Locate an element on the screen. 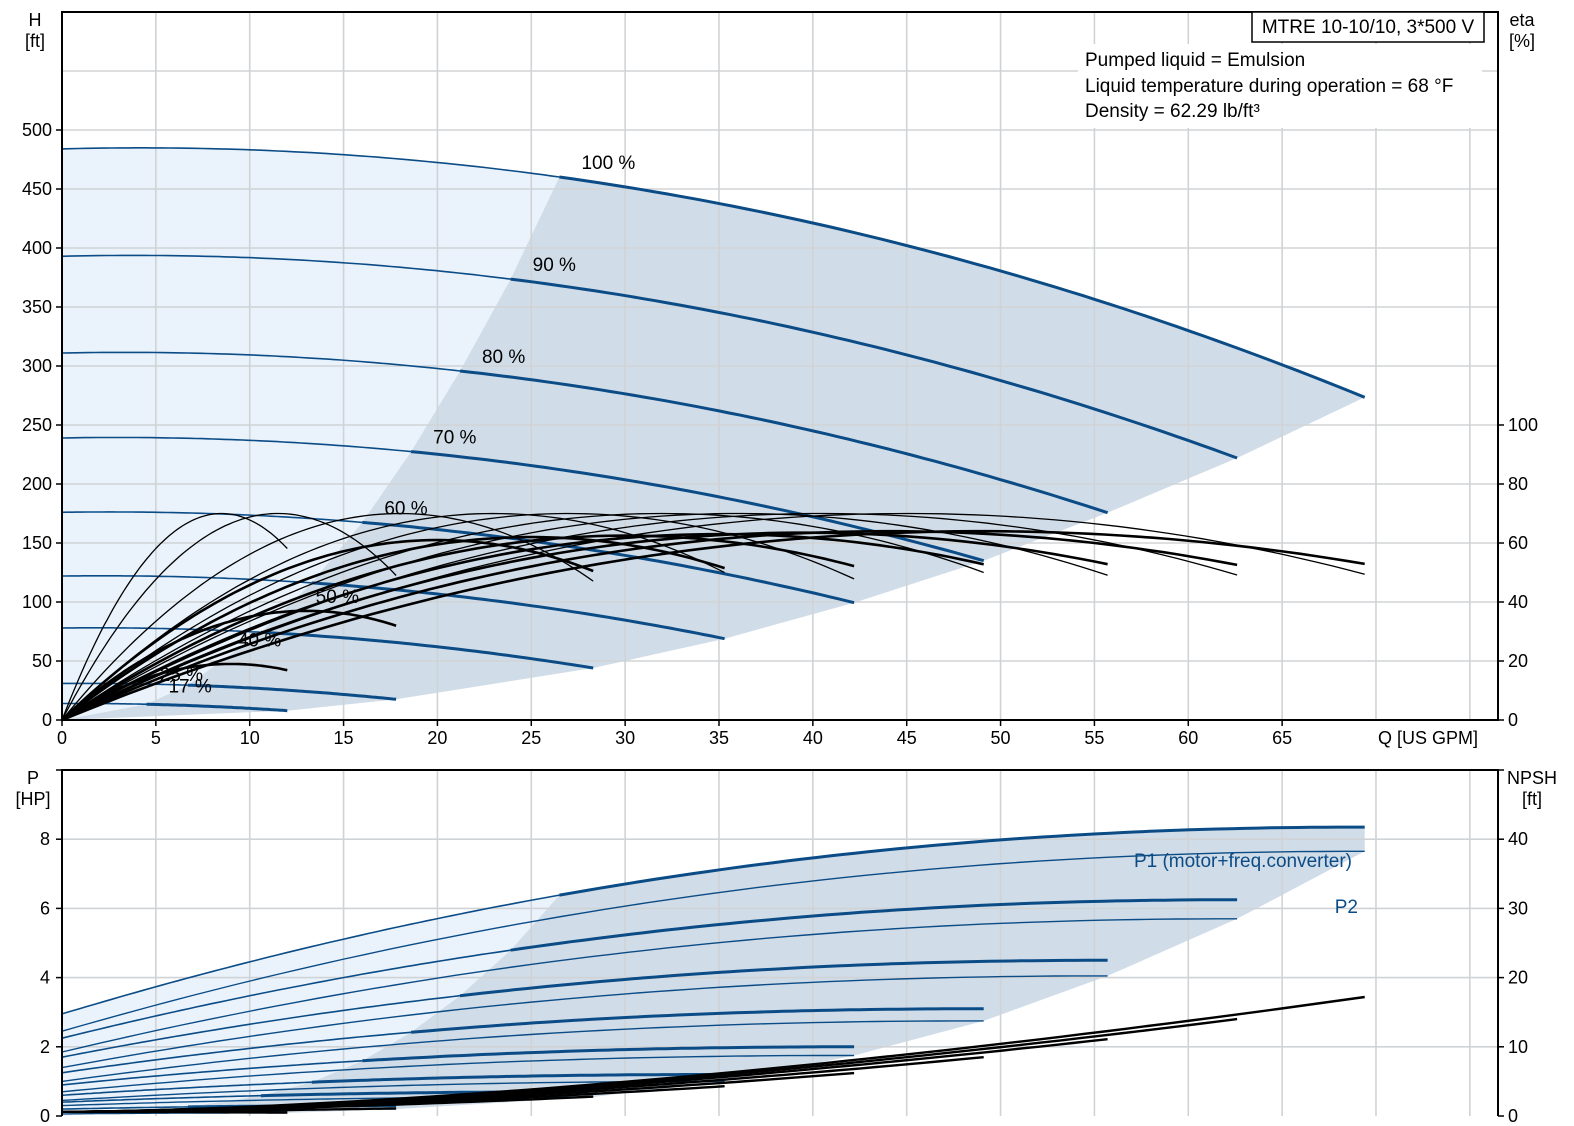 This screenshot has height=1126, width=1574. x-tick-label: 40 is located at coordinates (813, 738).